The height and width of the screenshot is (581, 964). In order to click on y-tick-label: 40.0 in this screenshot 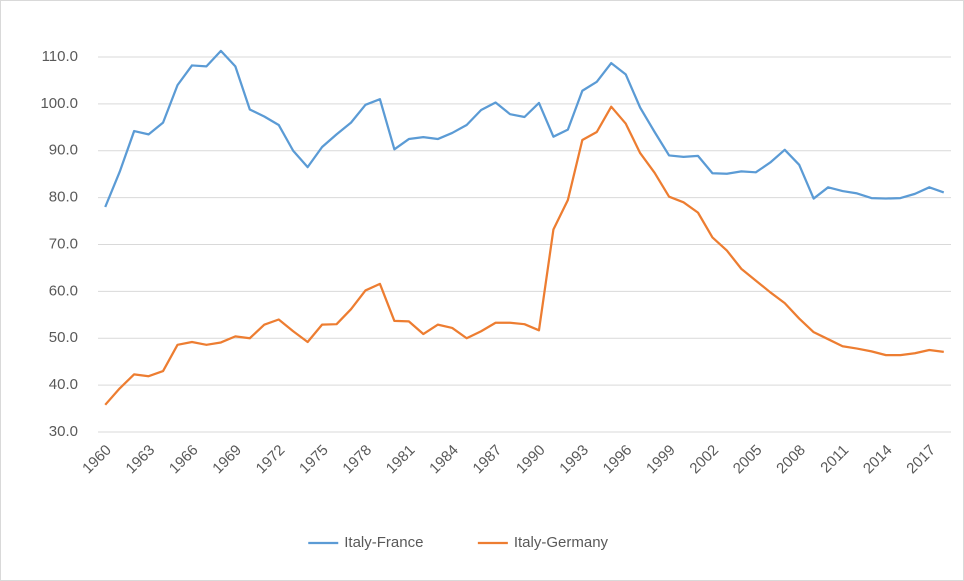, I will do `click(63, 384)`.